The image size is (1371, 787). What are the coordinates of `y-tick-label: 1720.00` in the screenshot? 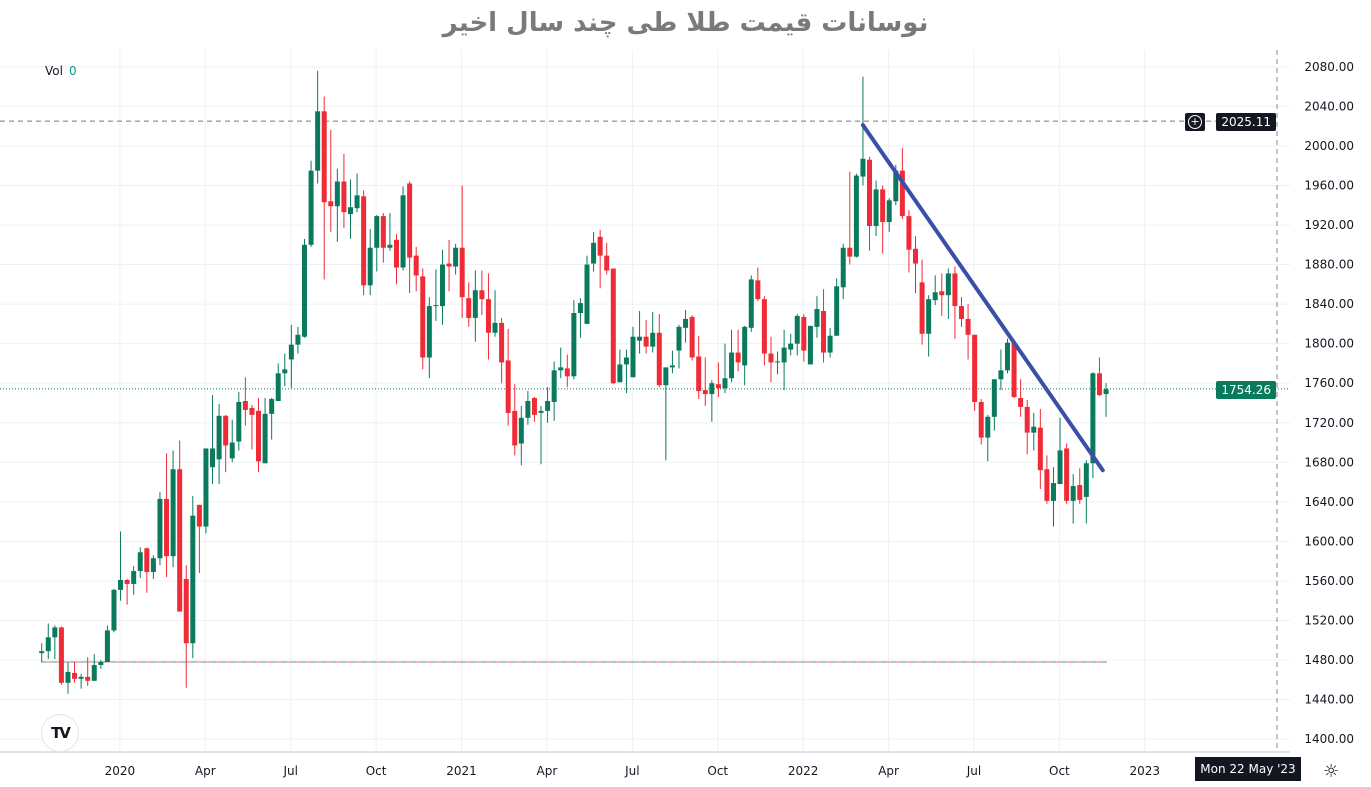 It's located at (1329, 423).